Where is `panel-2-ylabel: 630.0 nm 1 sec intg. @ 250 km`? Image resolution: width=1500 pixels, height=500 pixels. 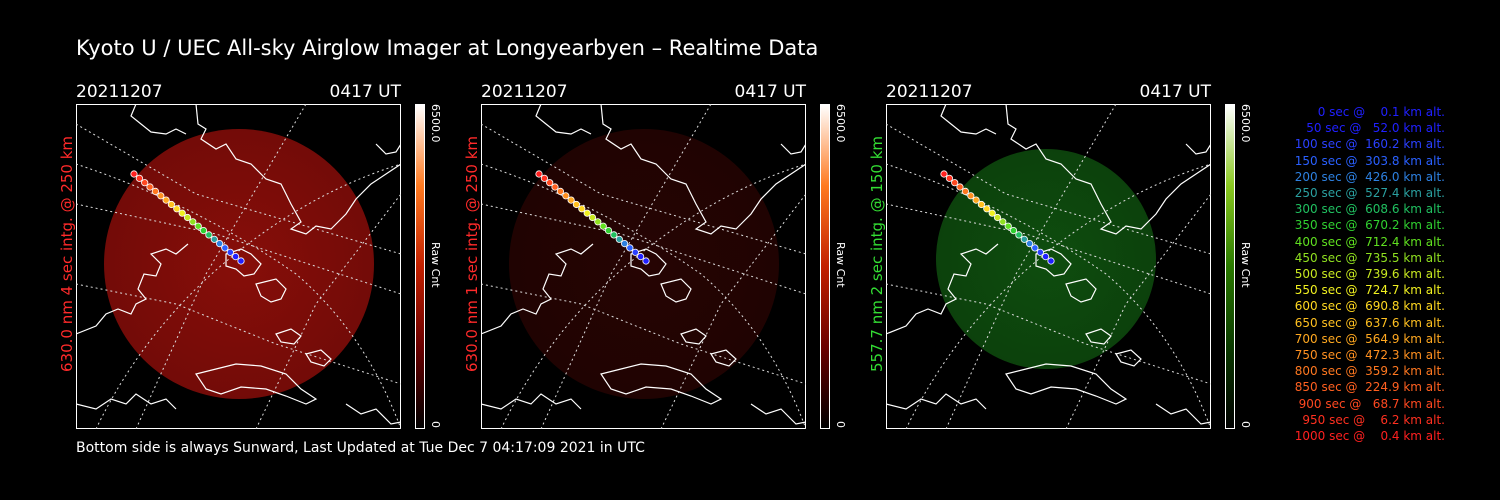 panel-2-ylabel: 630.0 nm 1 sec intg. @ 250 km is located at coordinates (472, 253).